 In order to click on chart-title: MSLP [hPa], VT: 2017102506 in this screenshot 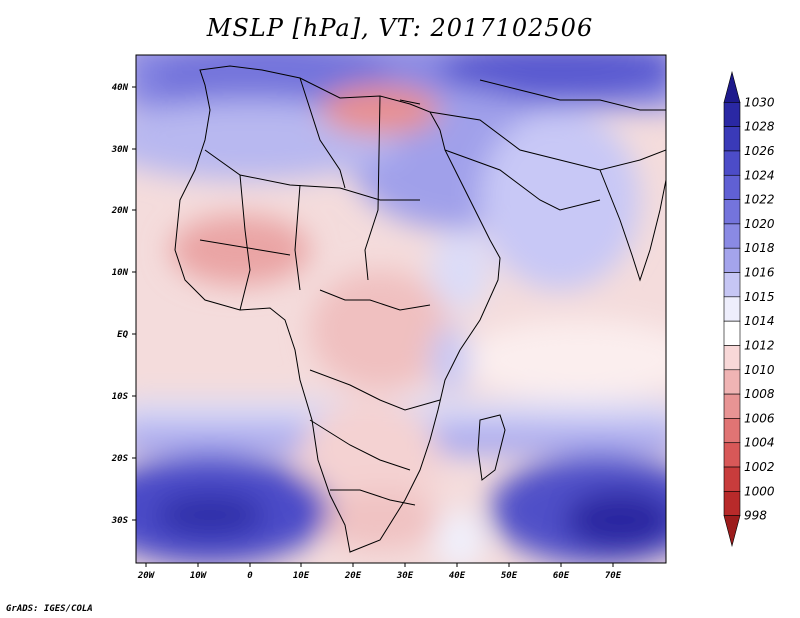, I will do `click(400, 28)`.